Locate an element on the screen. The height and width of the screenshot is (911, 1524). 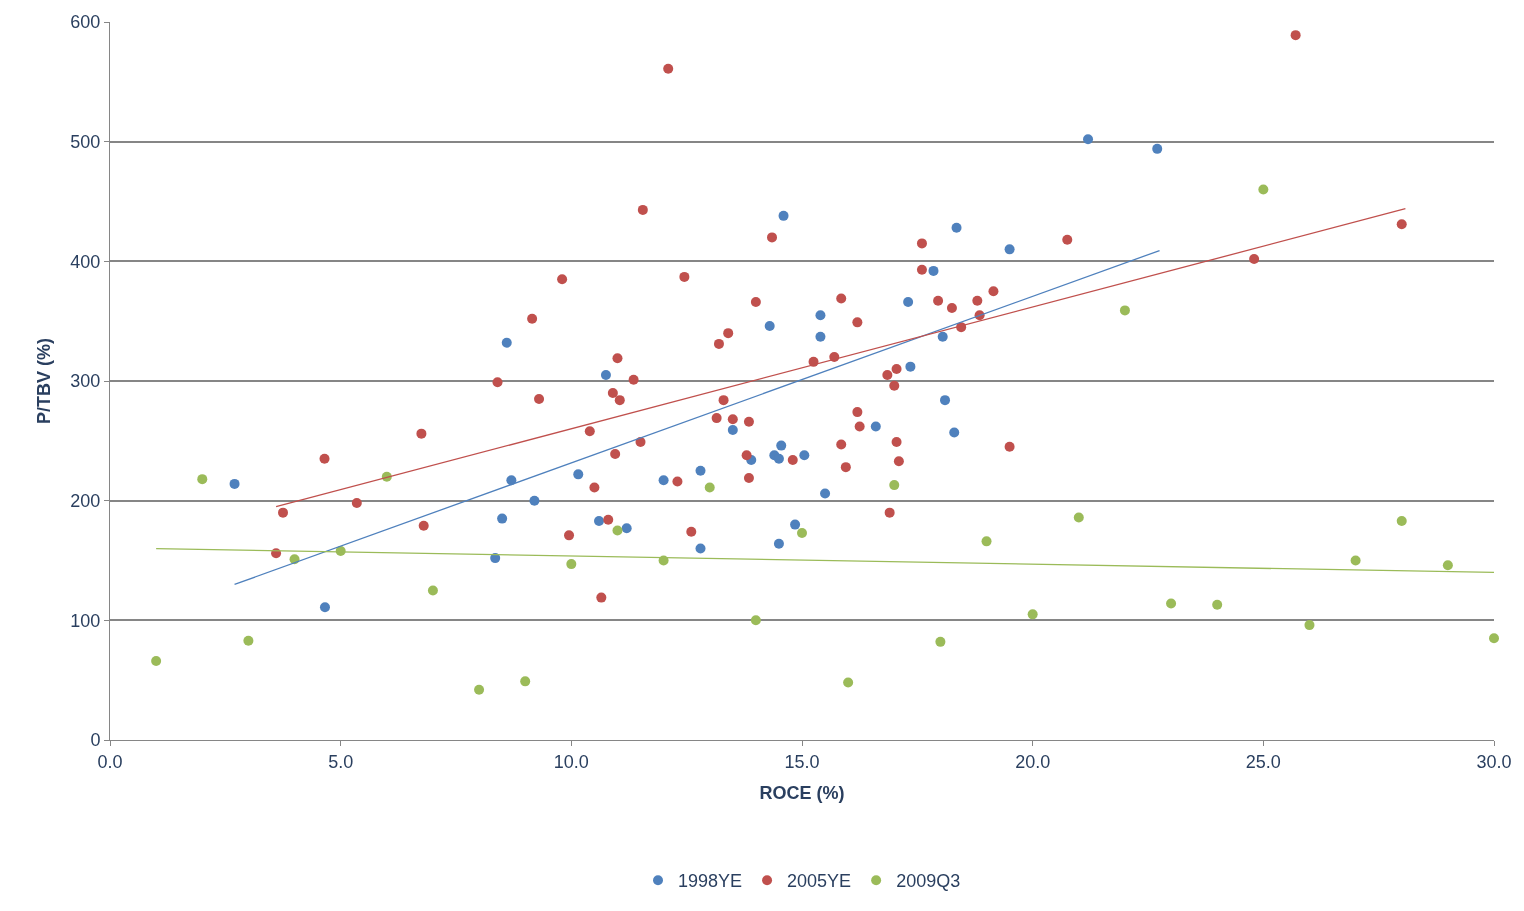
x-axis-title: ROCE (%) is located at coordinates (802, 792).